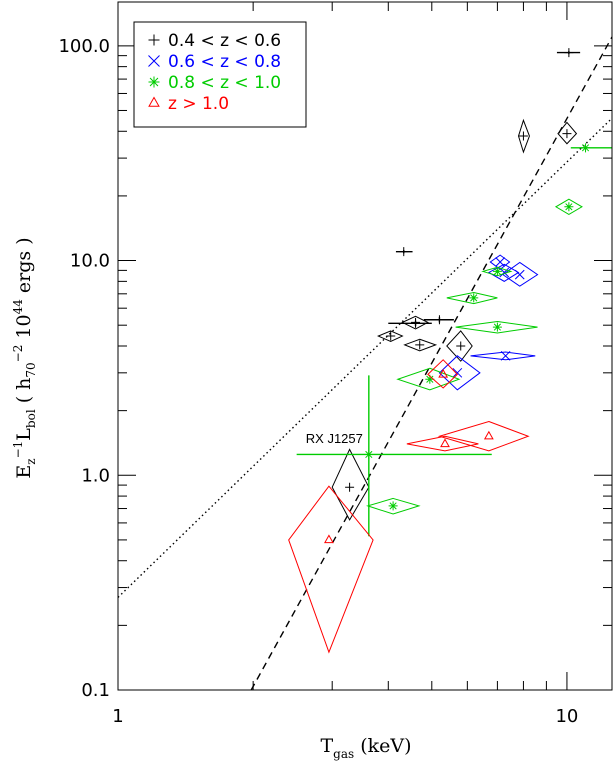  Describe the element at coordinates (198, 104) in the screenshot. I see `legend-label: z > 1.0` at that location.